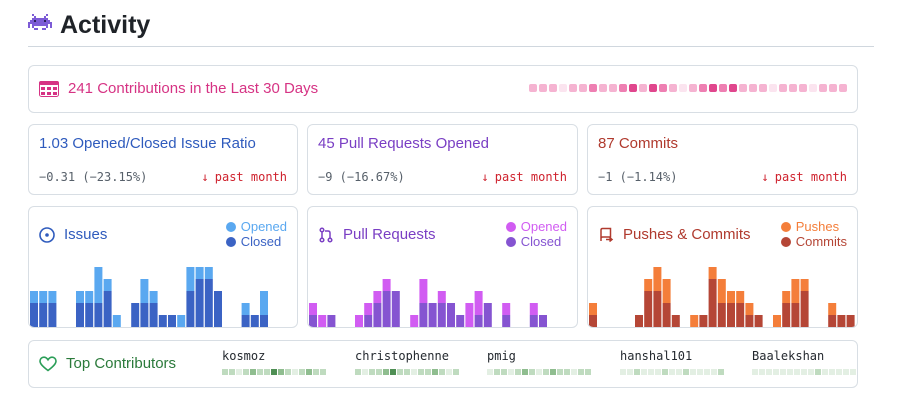  Describe the element at coordinates (539, 362) in the screenshot. I see `contributor-pmig: pmig` at that location.